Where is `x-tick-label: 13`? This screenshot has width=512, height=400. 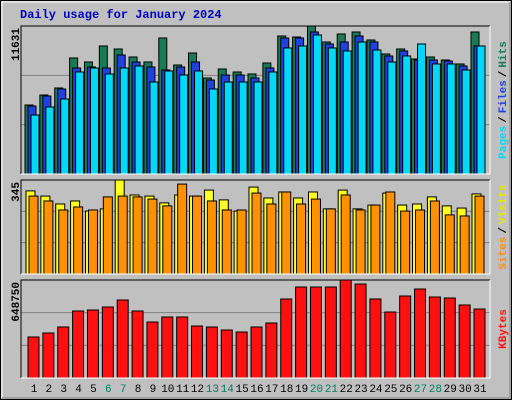
x-tick-label: 13 is located at coordinates (212, 390).